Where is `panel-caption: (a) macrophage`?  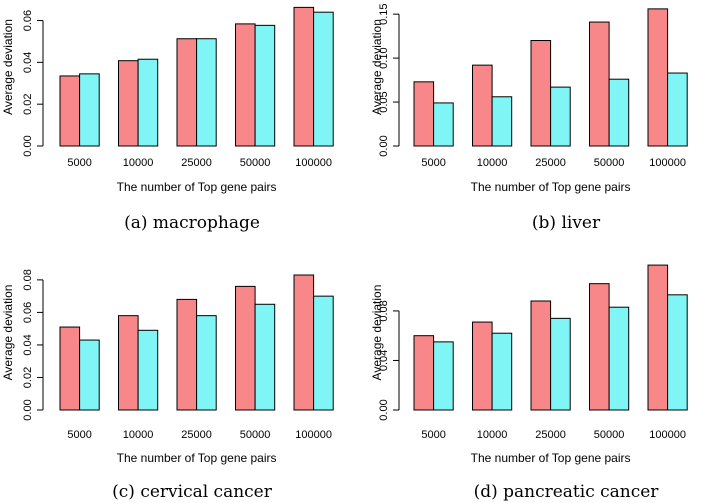 panel-caption: (a) macrophage is located at coordinates (192, 223).